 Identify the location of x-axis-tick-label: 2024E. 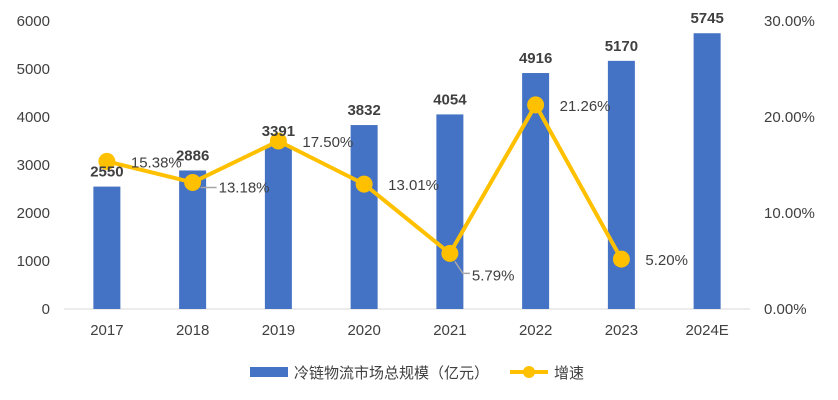
(706, 330).